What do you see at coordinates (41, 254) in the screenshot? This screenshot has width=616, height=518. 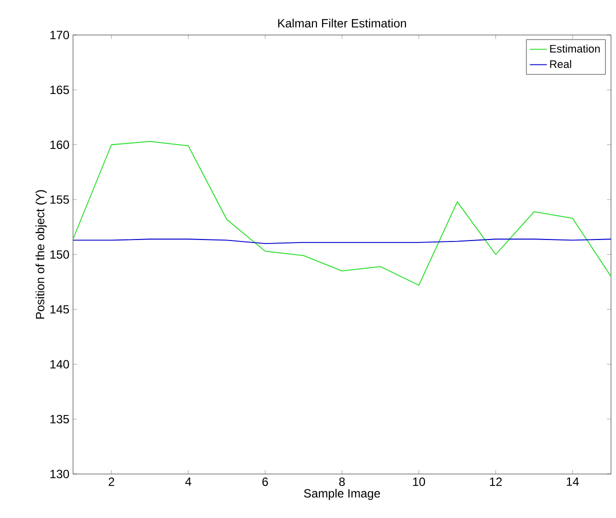 I see `y-axis-title: Position of the object (Y)` at bounding box center [41, 254].